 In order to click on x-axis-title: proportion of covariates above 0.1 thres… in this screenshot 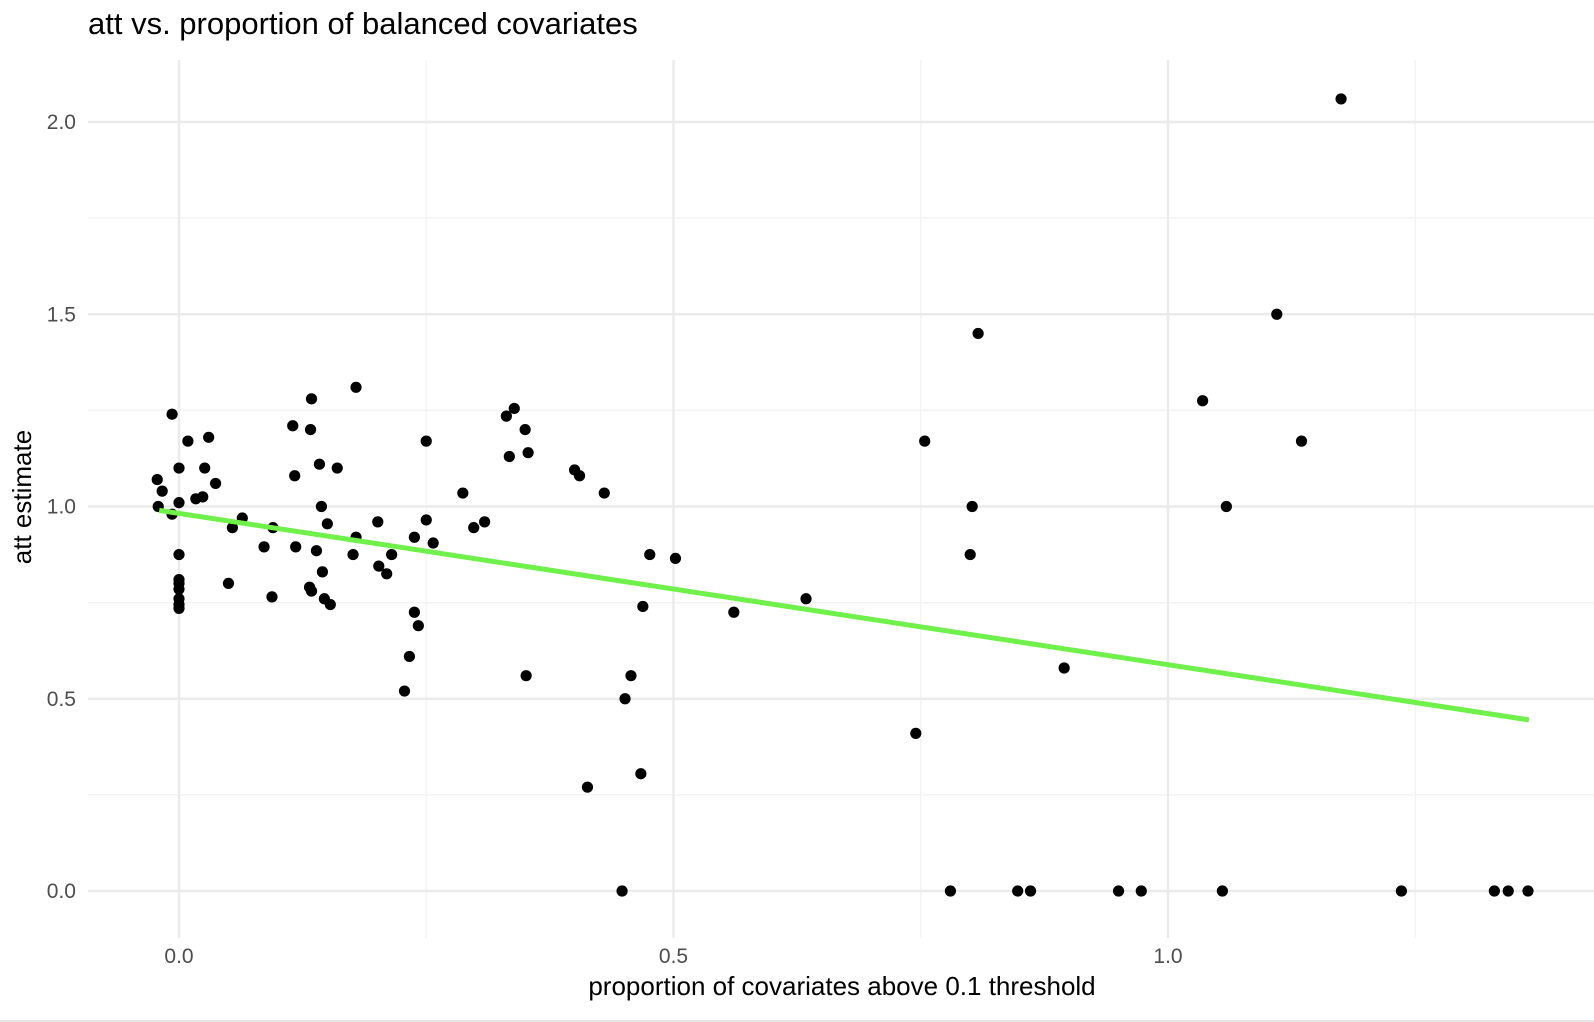, I will do `click(841, 986)`.